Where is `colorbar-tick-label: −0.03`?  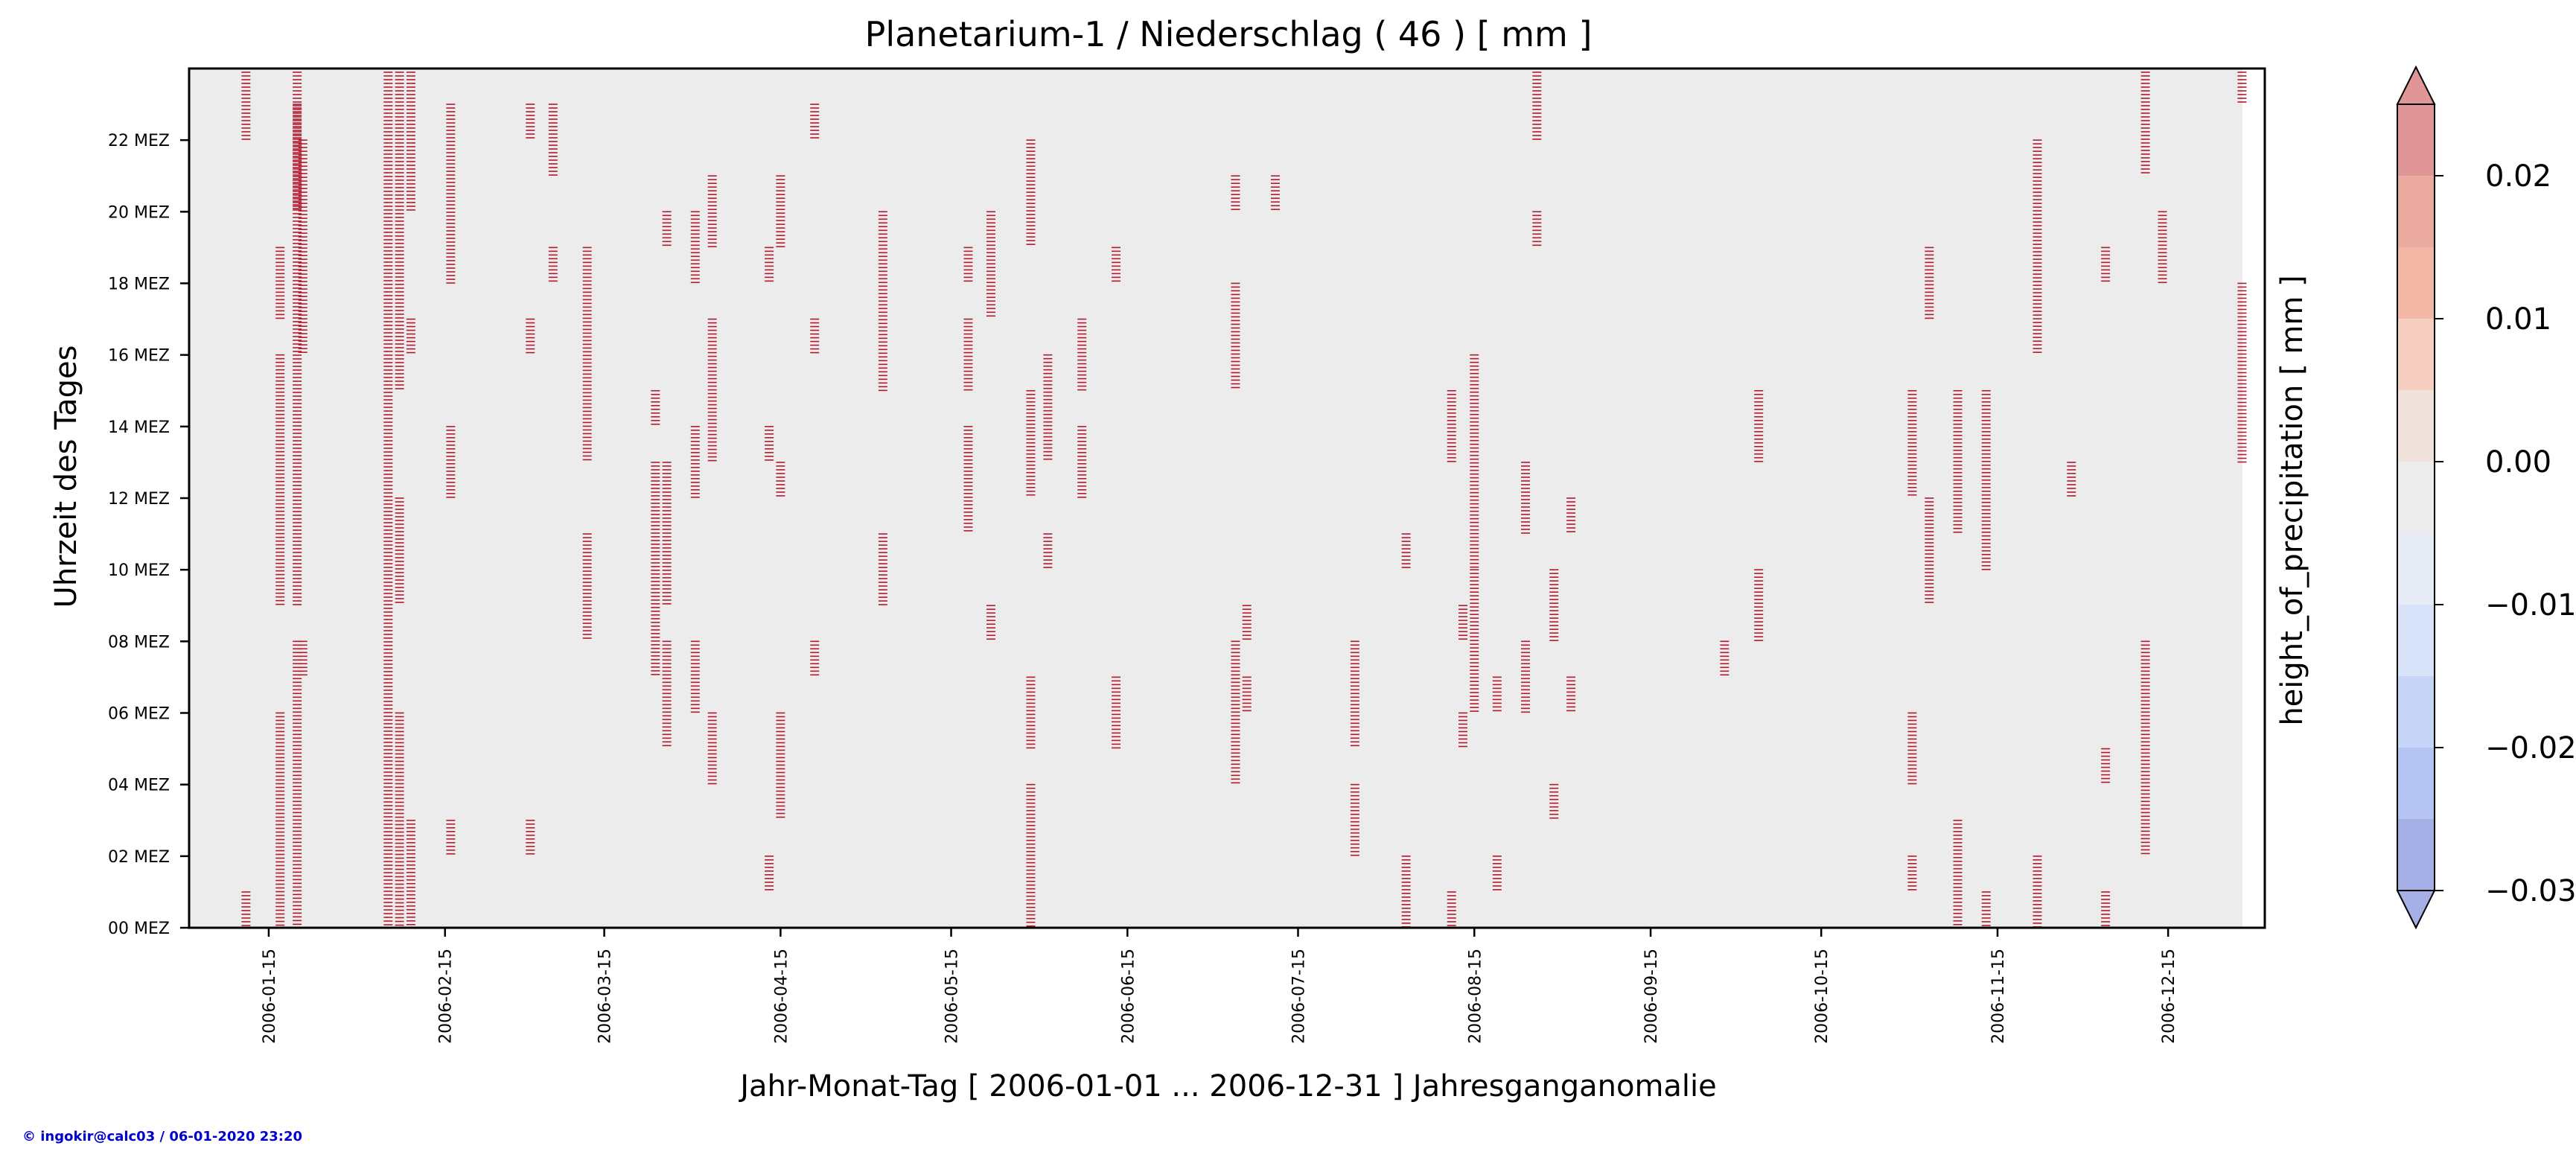 colorbar-tick-label: −0.03 is located at coordinates (2530, 891).